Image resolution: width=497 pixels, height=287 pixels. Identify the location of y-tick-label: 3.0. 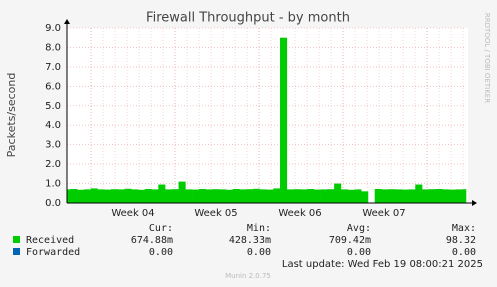
(53, 145).